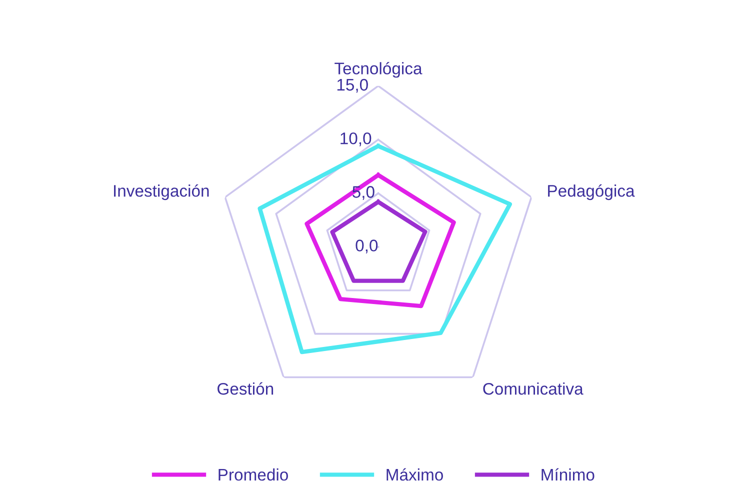 This screenshot has width=749, height=504. Describe the element at coordinates (356, 139) in the screenshot. I see `y-tick-label: 10,0` at that location.